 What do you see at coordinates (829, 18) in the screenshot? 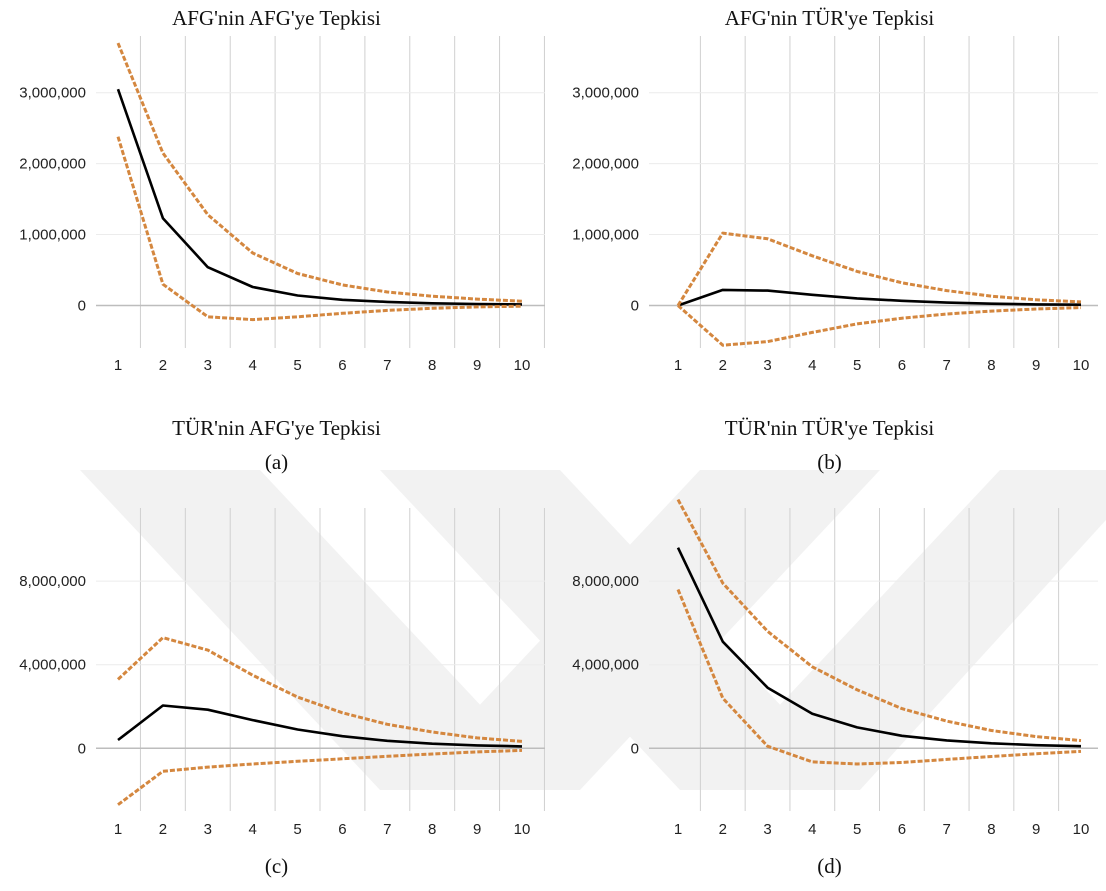
I see `panel-b-title: AFG'nin TÜR'ye Tepkisi` at bounding box center [829, 18].